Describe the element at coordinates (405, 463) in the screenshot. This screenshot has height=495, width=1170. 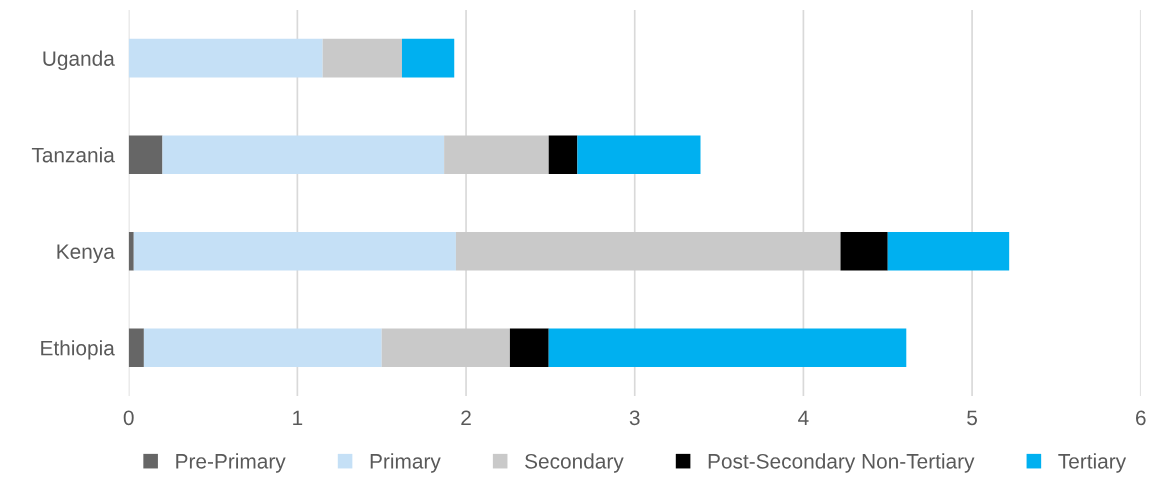
I see `legend-label: Primary` at that location.